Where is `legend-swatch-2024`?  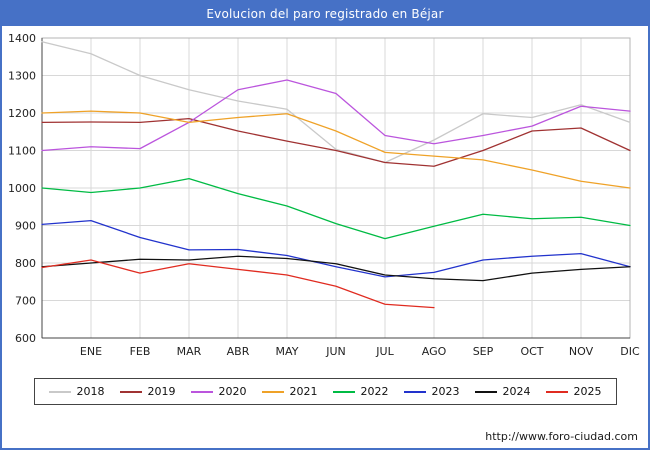
legend-swatch-2024 is located at coordinates (485, 391).